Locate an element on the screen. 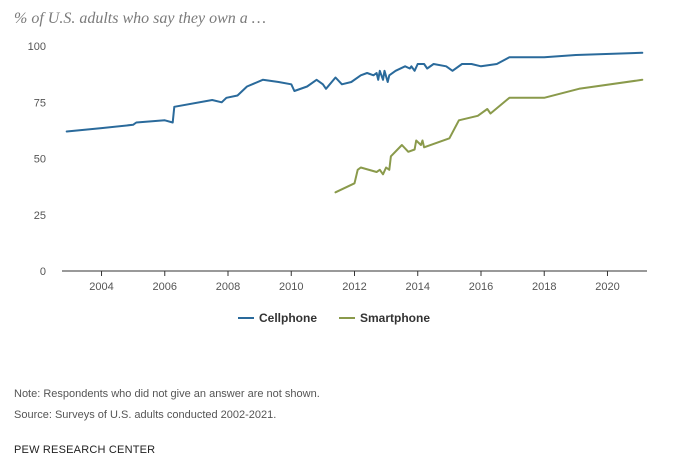 The image size is (688, 473). x-axis-ticks: 2004 2006 2008 2010 2012 2014 2016 2018 2020 is located at coordinates (354, 282).